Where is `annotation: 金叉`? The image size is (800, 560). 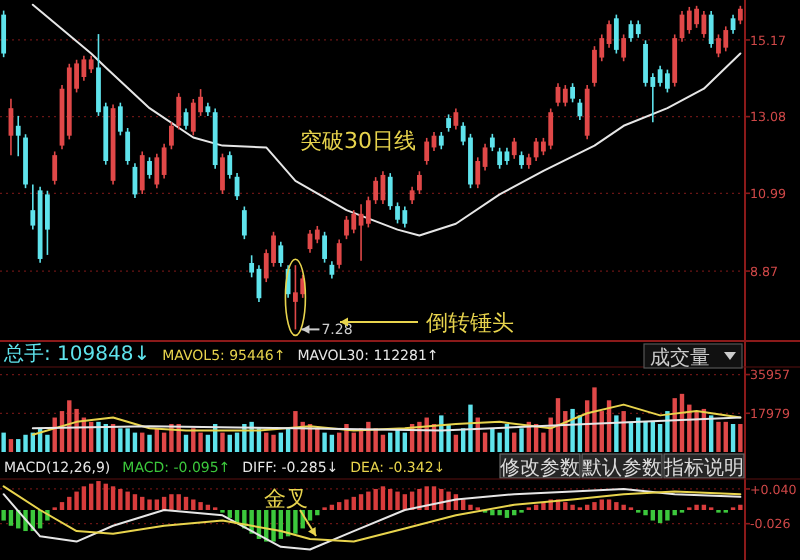 annotation: 金叉 is located at coordinates (286, 499).